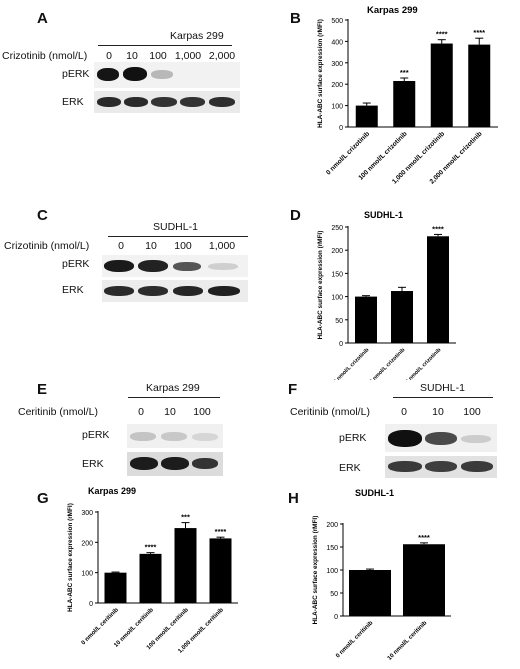  I want to click on x-category-label: 10 nmol/L crizotinib, so click(386, 363).